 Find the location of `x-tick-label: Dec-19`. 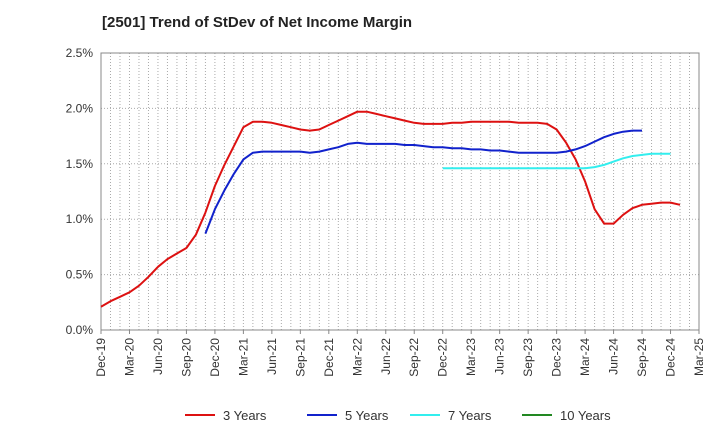

x-tick-label: Dec-19 is located at coordinates (101, 357).